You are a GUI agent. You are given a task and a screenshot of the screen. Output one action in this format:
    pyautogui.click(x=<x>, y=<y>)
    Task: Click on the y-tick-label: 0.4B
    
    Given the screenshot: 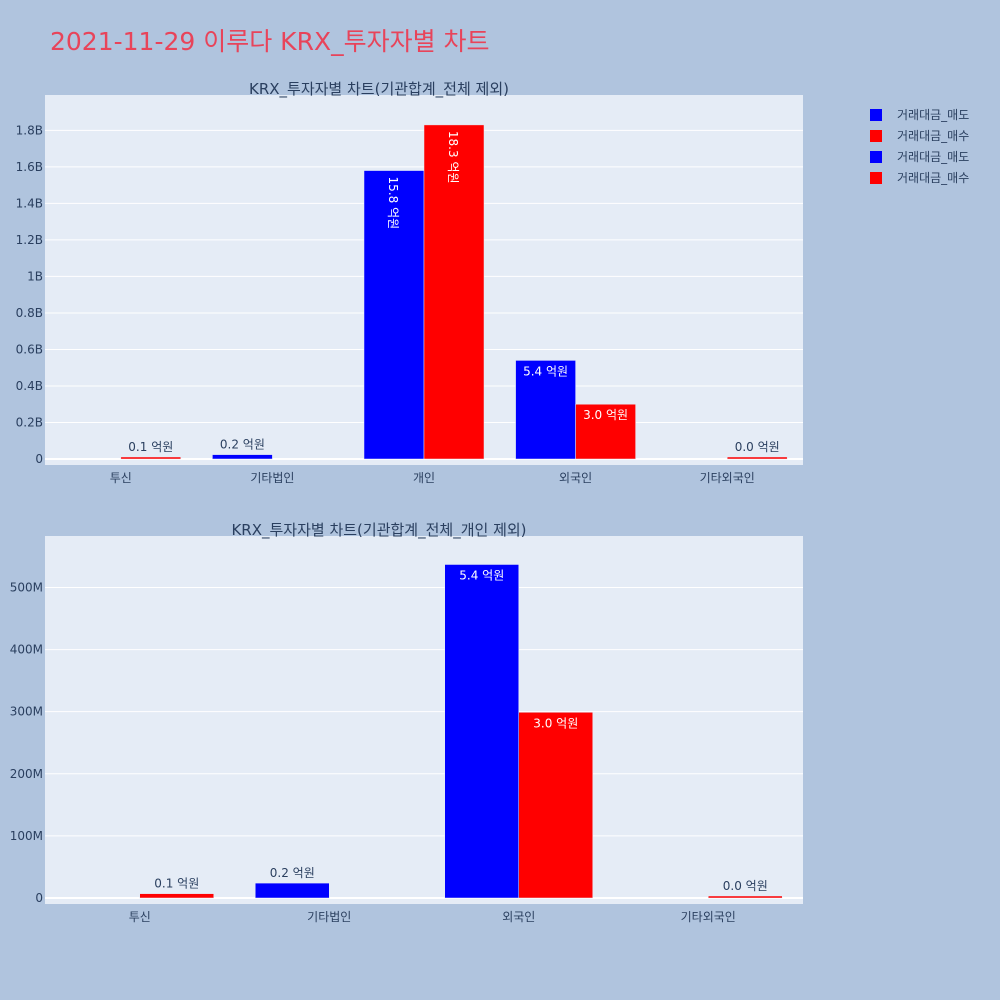 What is the action you would take?
    pyautogui.click(x=29, y=386)
    